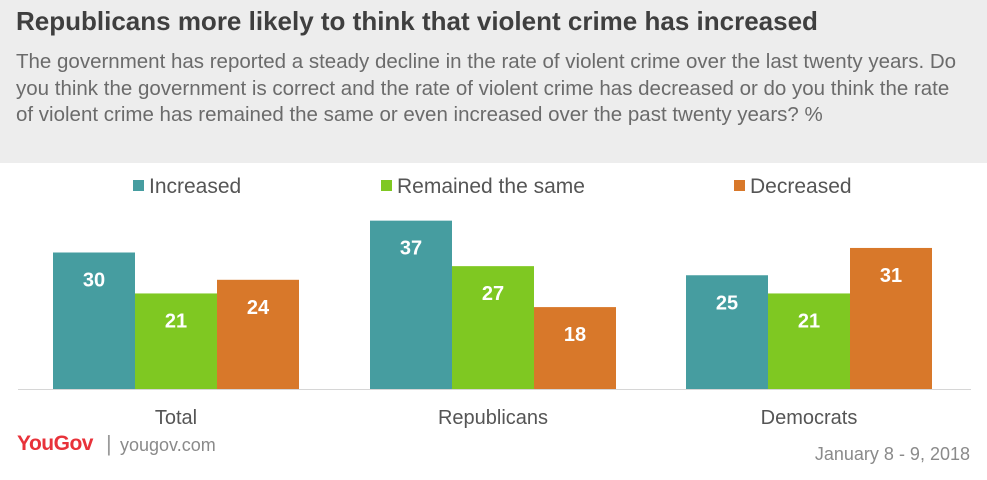  What do you see at coordinates (168, 445) in the screenshot?
I see `footer-site: yougov.com` at bounding box center [168, 445].